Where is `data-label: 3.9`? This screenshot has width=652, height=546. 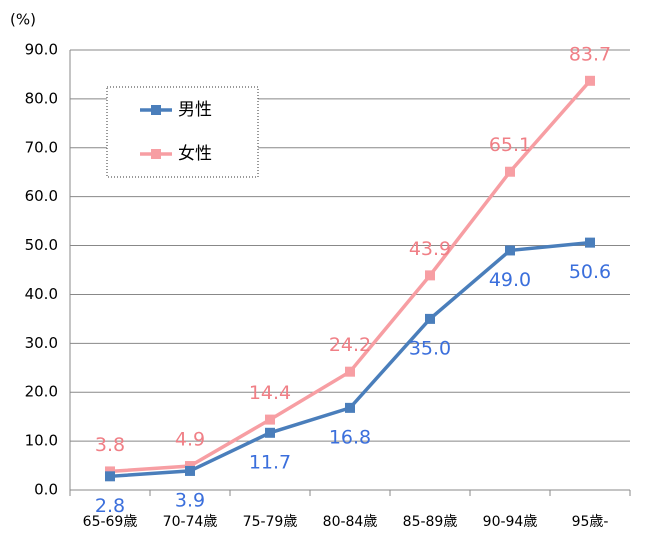 data-label: 3.9 is located at coordinates (190, 500).